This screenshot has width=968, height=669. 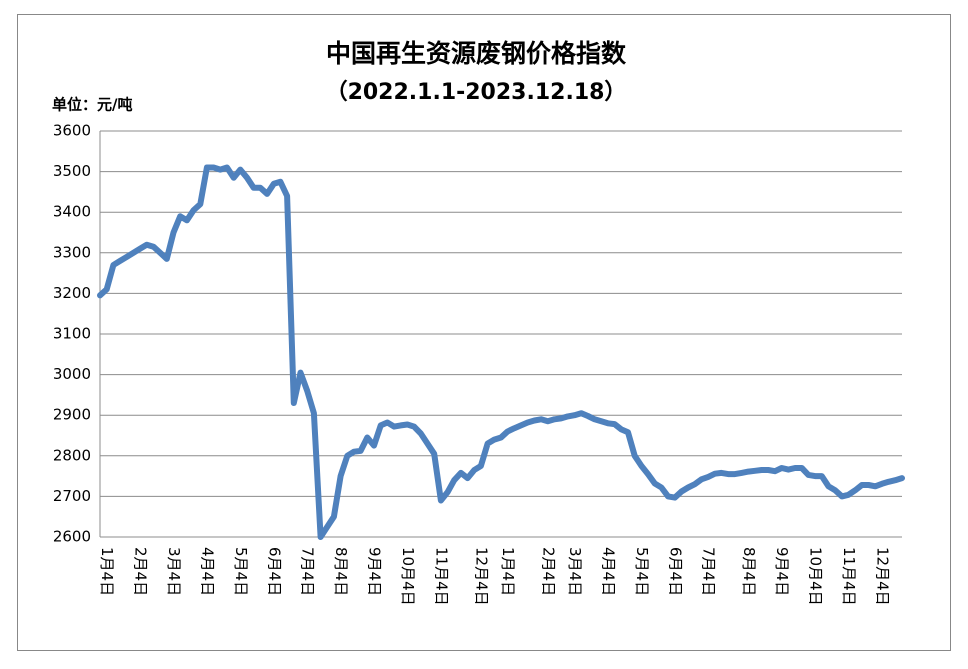 I want to click on y-tick-label: 3300, so click(x=72, y=252).